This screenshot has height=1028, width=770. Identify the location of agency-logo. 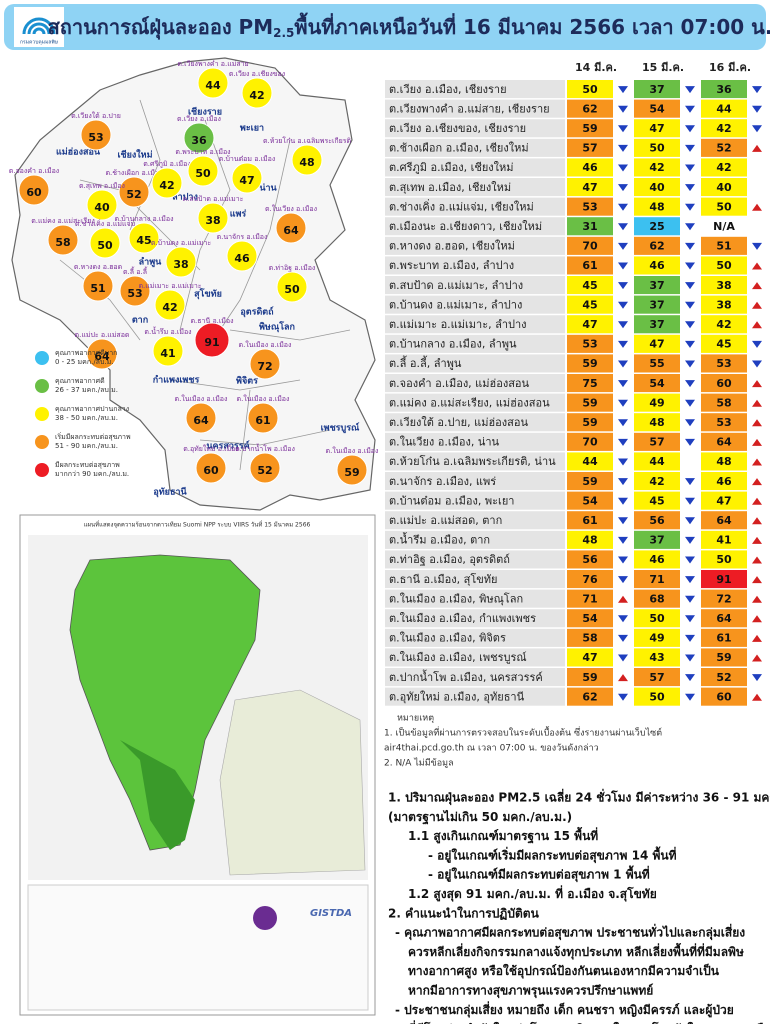
(265, 918).